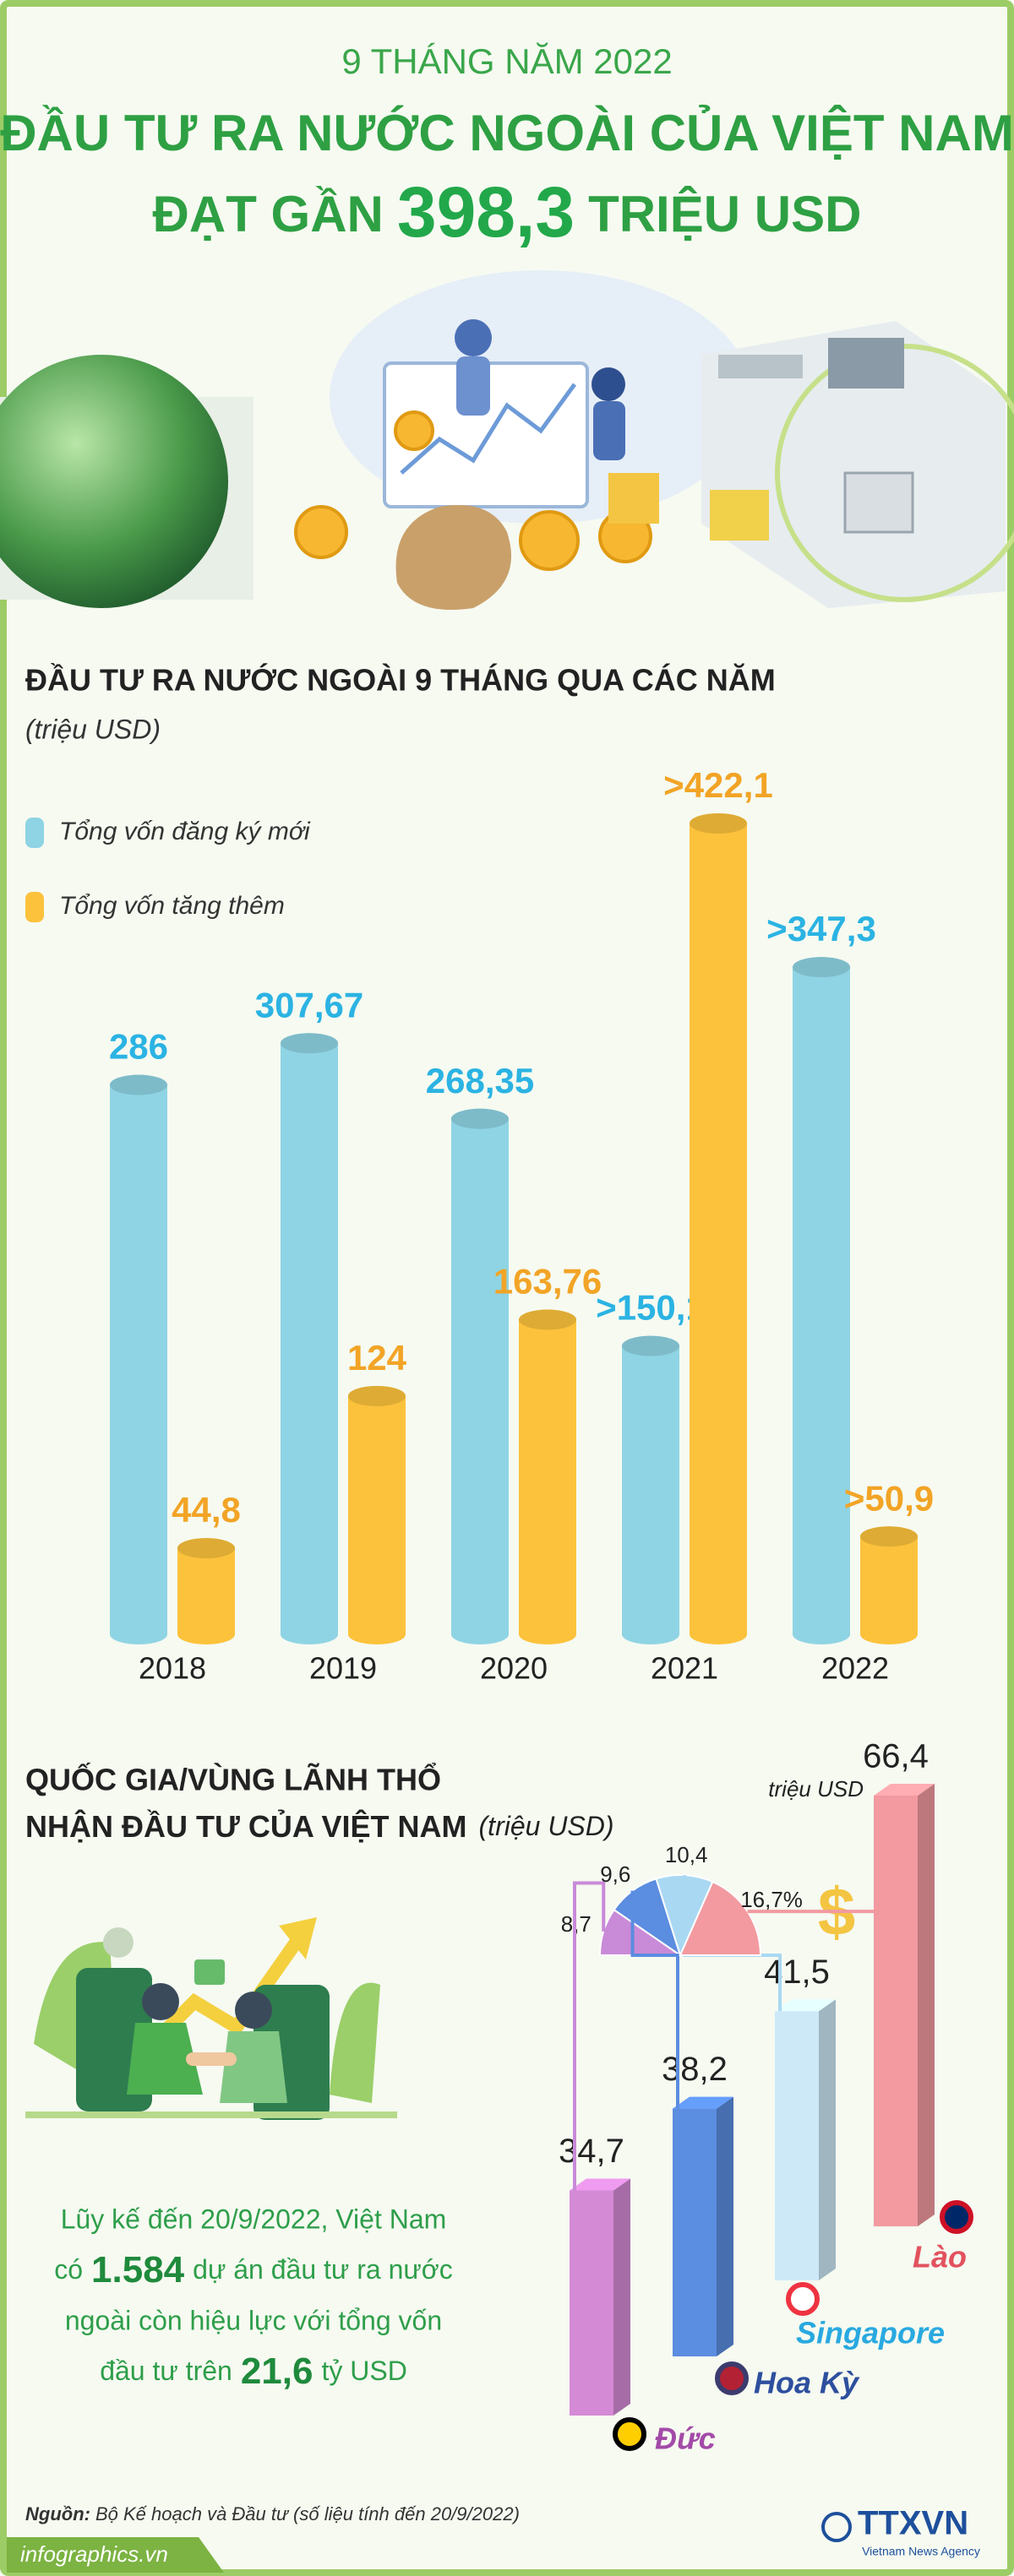 Image resolution: width=1014 pixels, height=2576 pixels. Describe the element at coordinates (921, 2551) in the screenshot. I see `logo-sub: Vietnam News Agency` at that location.